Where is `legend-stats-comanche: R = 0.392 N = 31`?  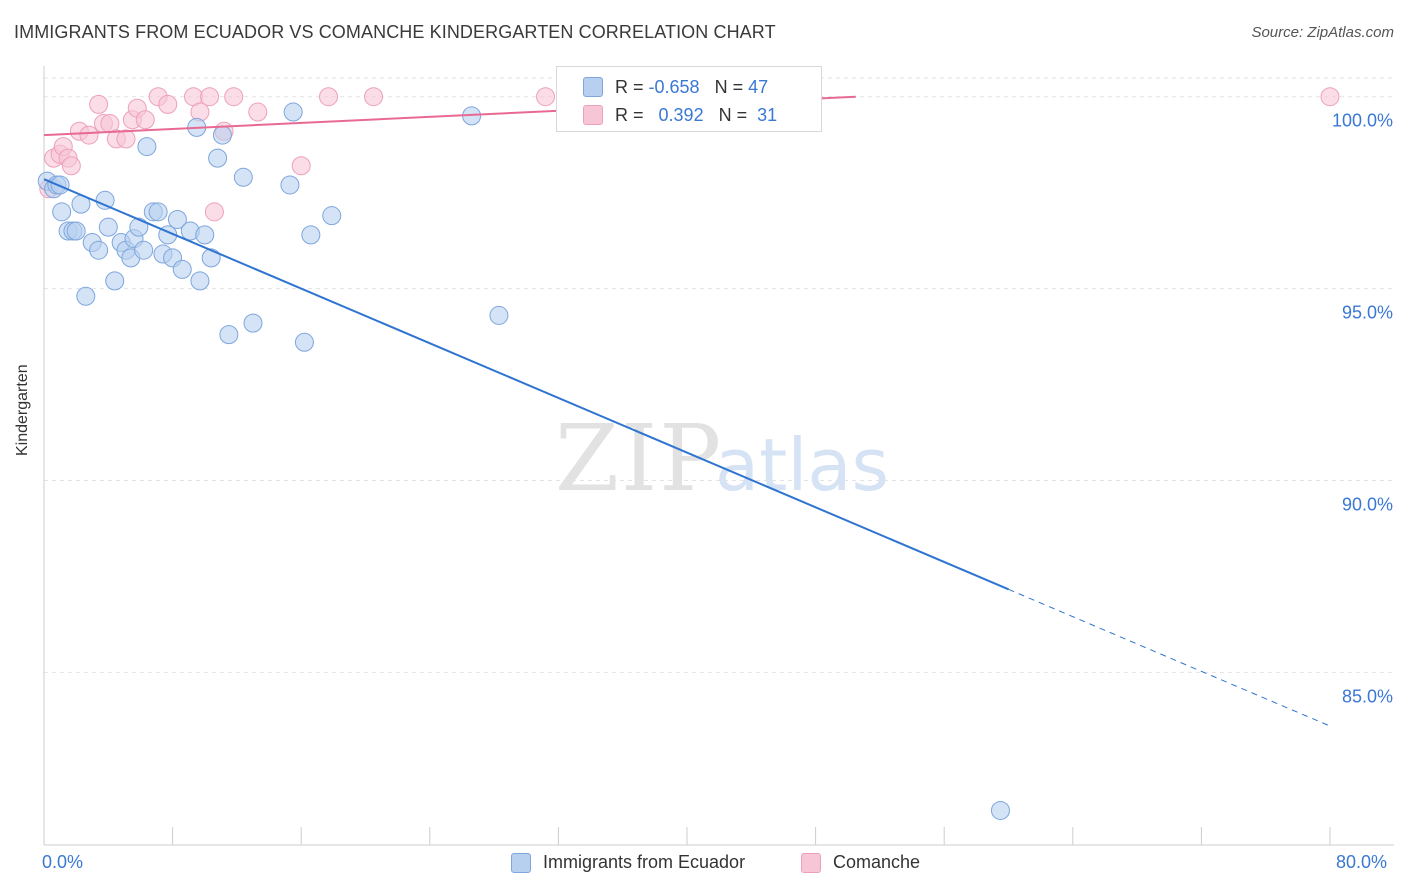
legend-stats-comanche: R = 0.392 N = 31 is located at coordinates (696, 115).